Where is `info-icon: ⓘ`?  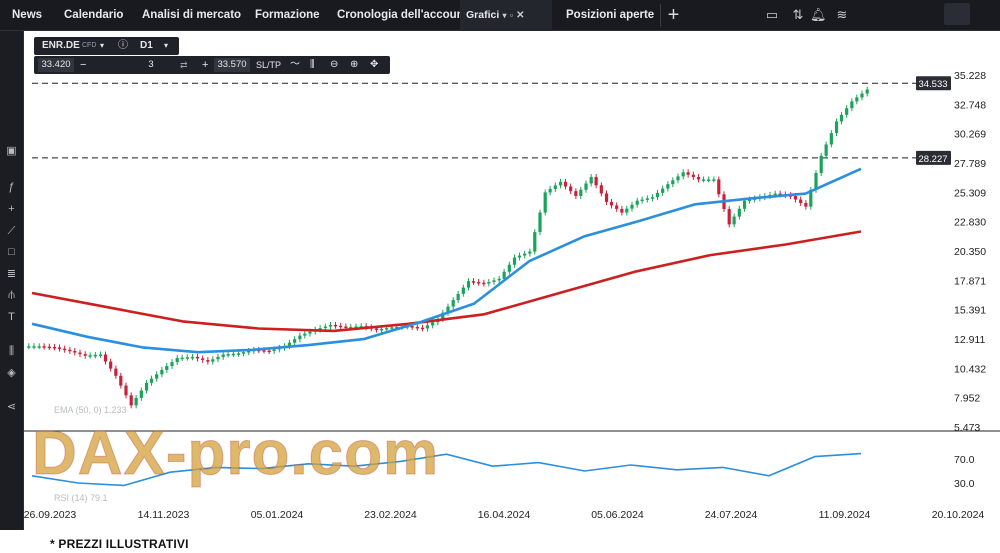 info-icon: ⓘ is located at coordinates (123, 45).